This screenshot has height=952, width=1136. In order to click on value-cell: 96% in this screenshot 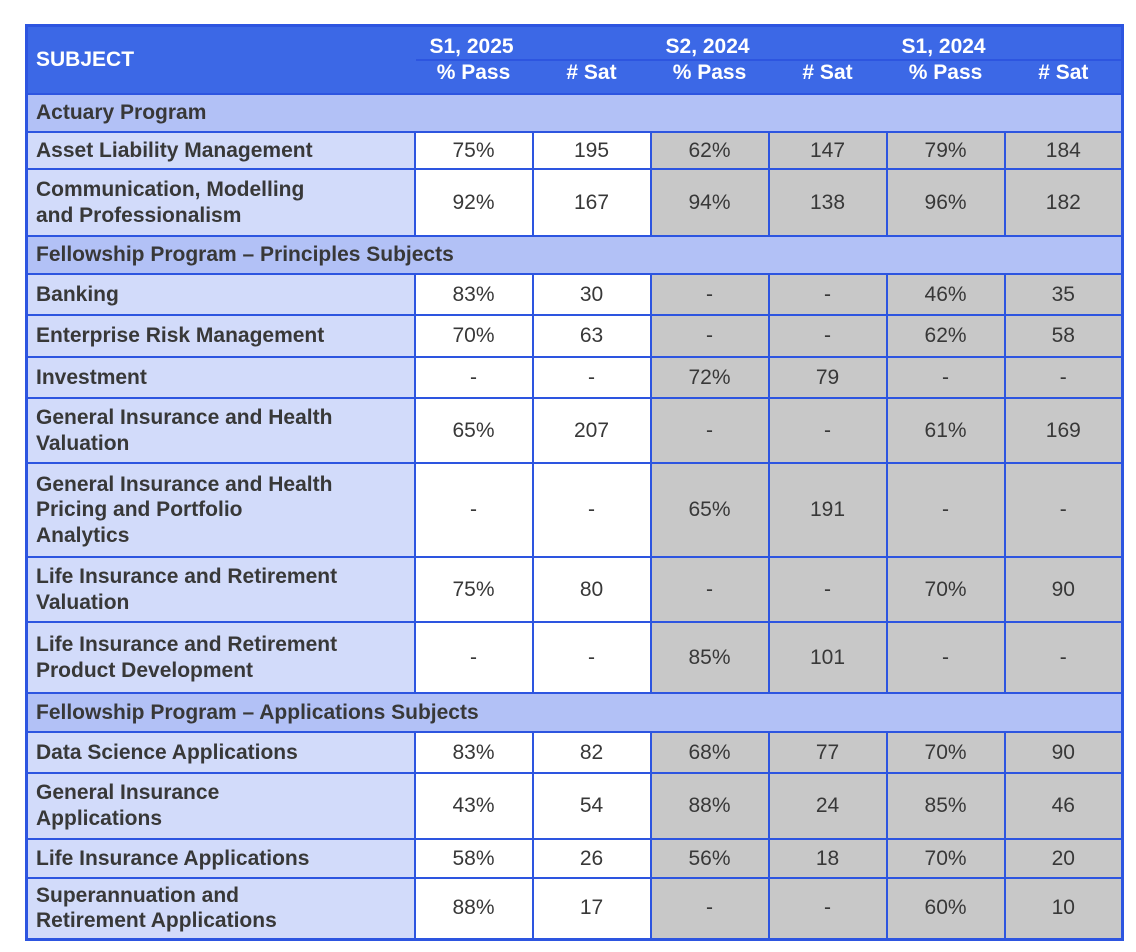, I will do `click(945, 202)`.